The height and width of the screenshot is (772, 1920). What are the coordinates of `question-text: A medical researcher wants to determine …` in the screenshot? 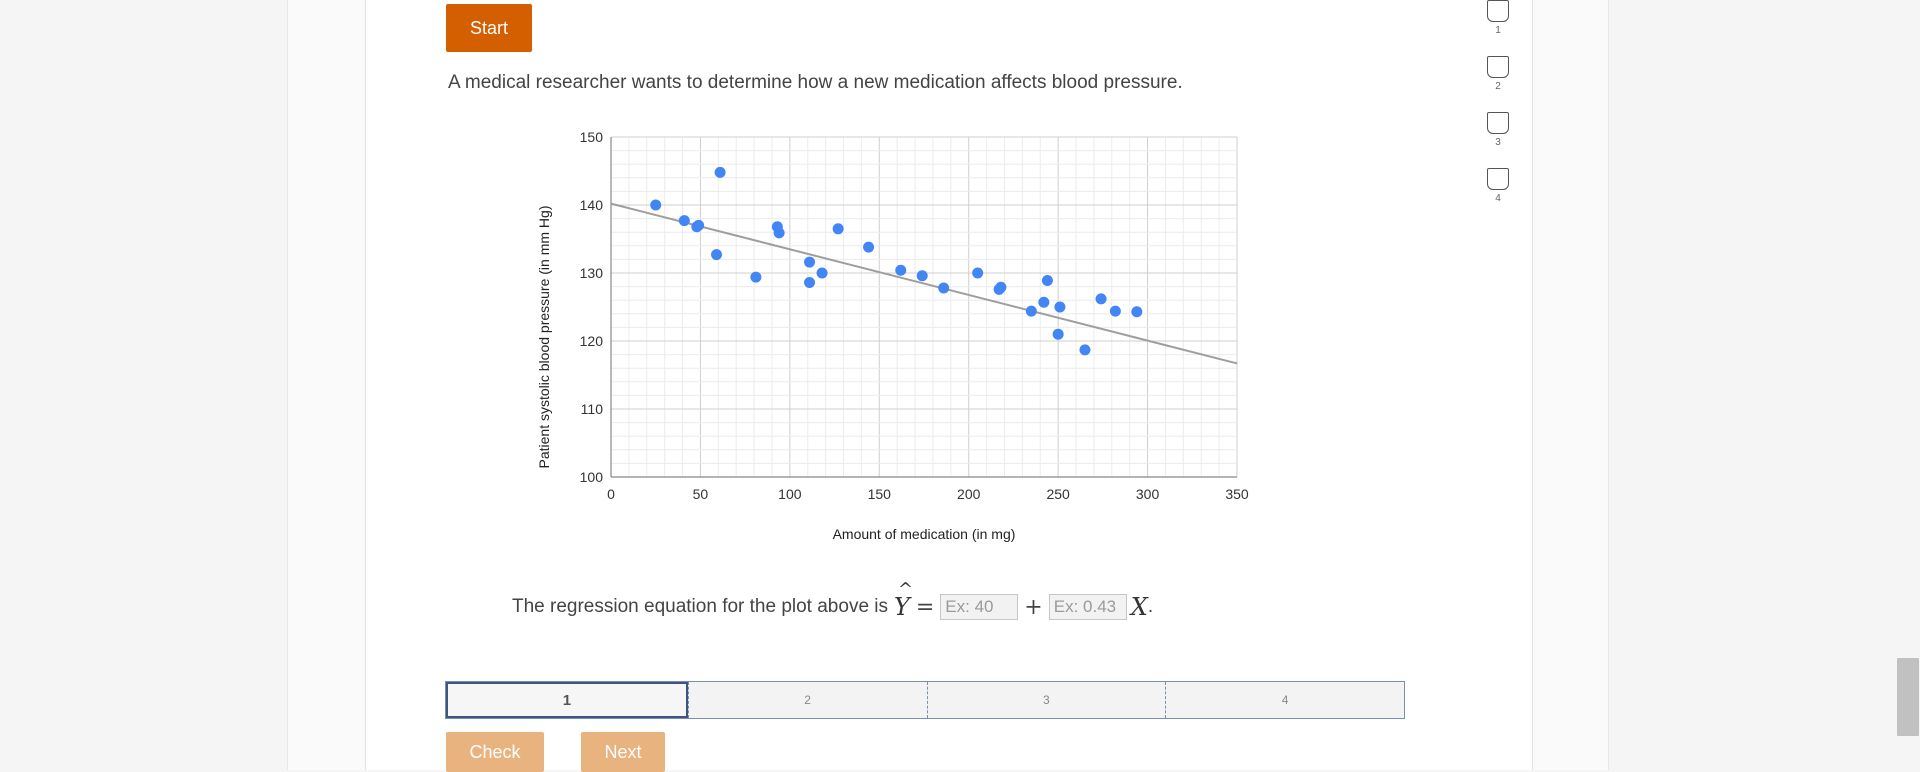 It's located at (815, 82).